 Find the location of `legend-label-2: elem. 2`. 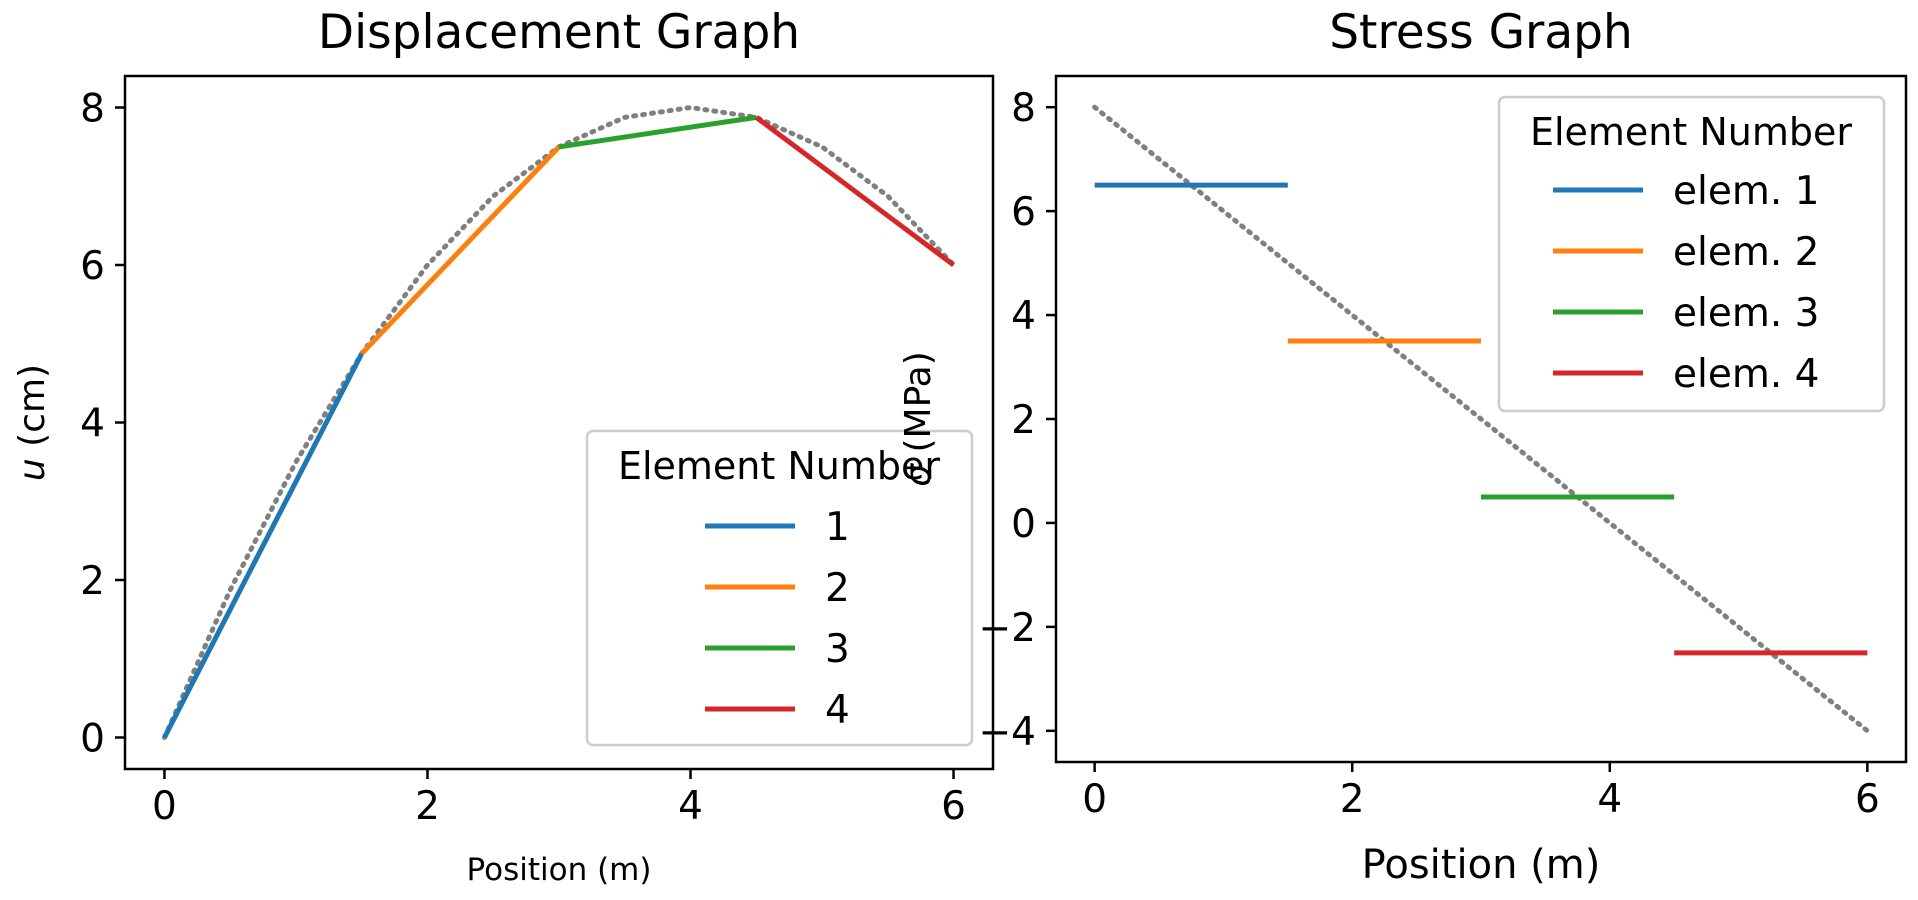

legend-label-2: elem. 2 is located at coordinates (1746, 252).